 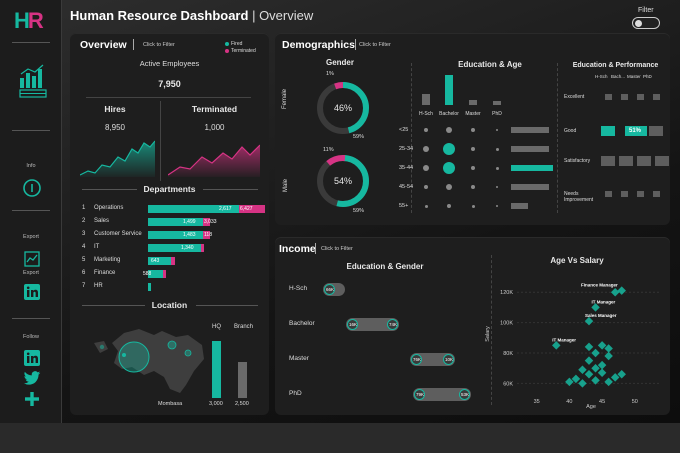 I want to click on department-name: HR, so click(x=98, y=286).